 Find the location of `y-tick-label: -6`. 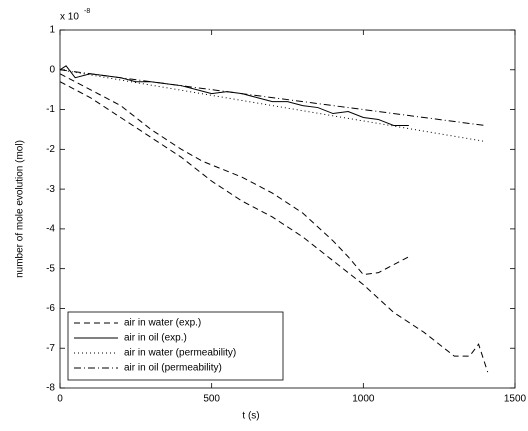

y-tick-label: -6 is located at coordinates (50, 308).